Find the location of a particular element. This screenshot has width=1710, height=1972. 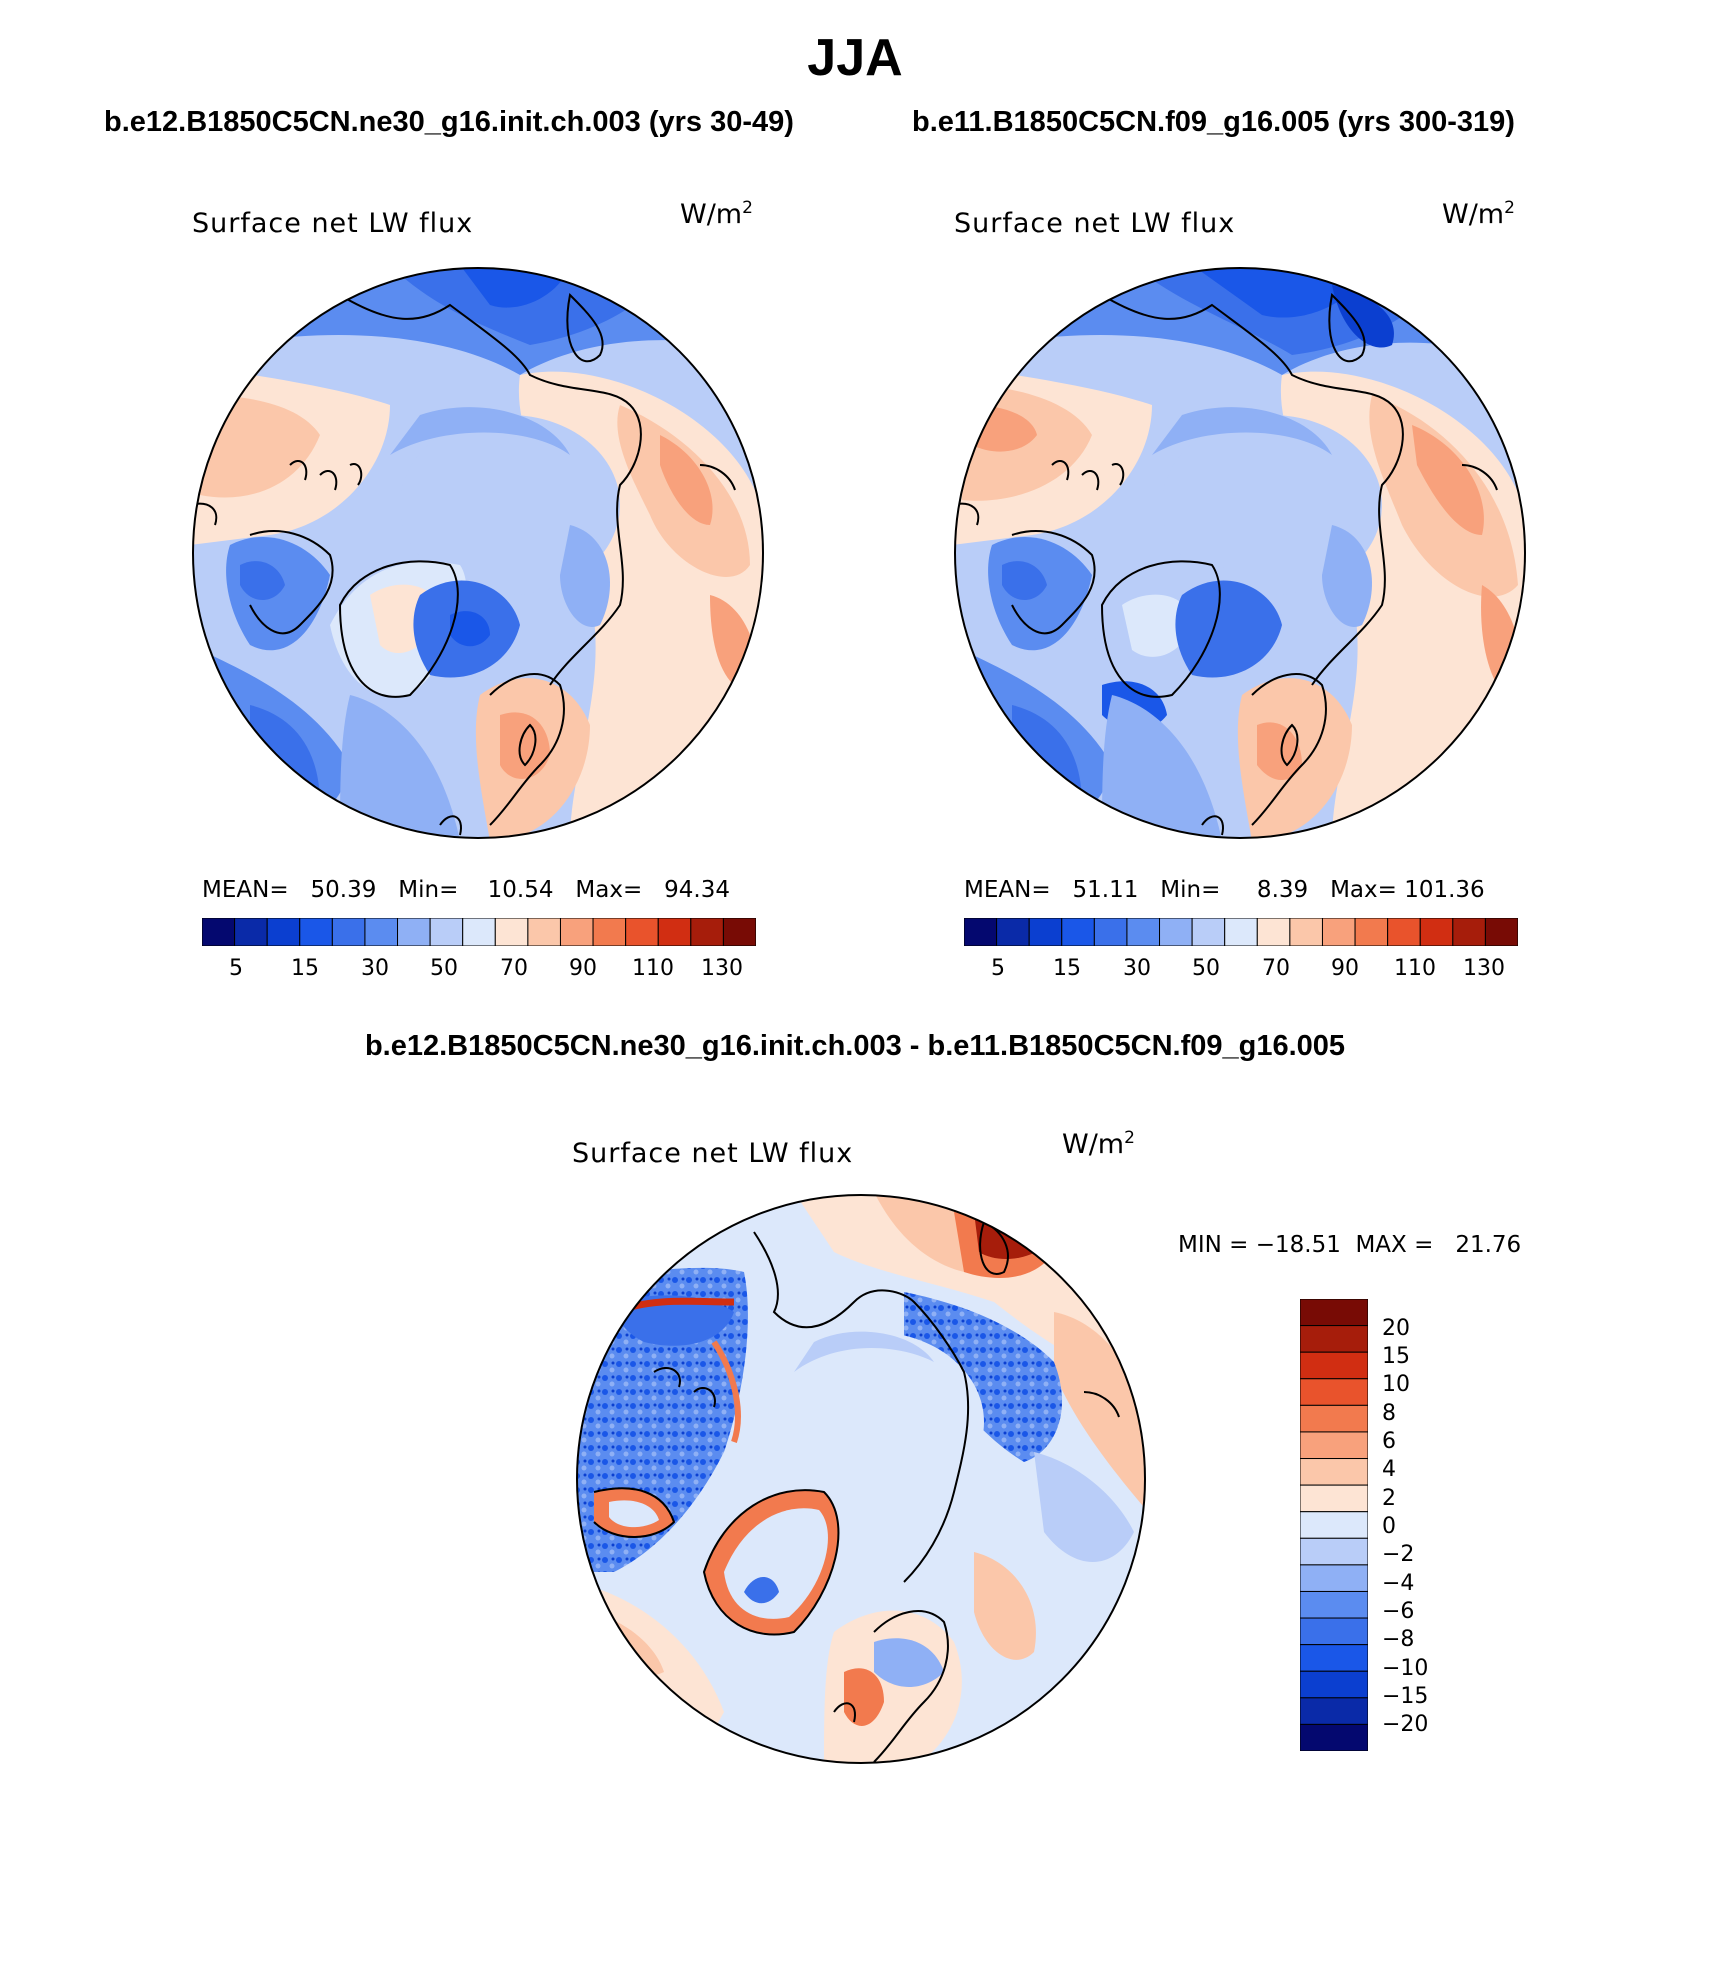

cb1-tick: 90 is located at coordinates (583, 968).